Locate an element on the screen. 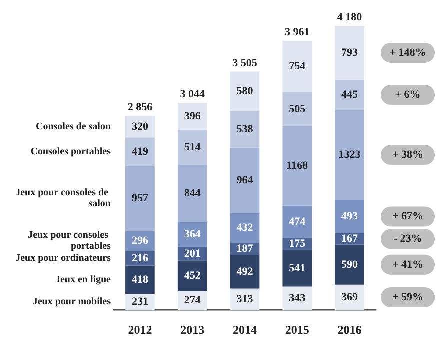 The width and height of the screenshot is (440, 344). series-label: Jeux pour consoles de salon is located at coordinates (64, 199).